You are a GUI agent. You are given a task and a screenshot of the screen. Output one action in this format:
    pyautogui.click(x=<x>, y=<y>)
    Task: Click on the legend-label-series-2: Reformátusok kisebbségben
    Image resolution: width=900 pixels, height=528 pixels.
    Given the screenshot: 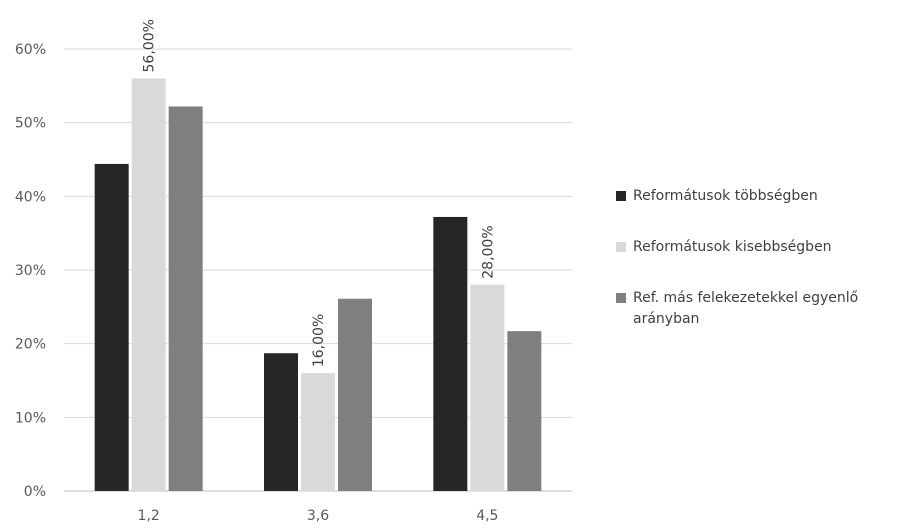 What is the action you would take?
    pyautogui.click(x=732, y=247)
    